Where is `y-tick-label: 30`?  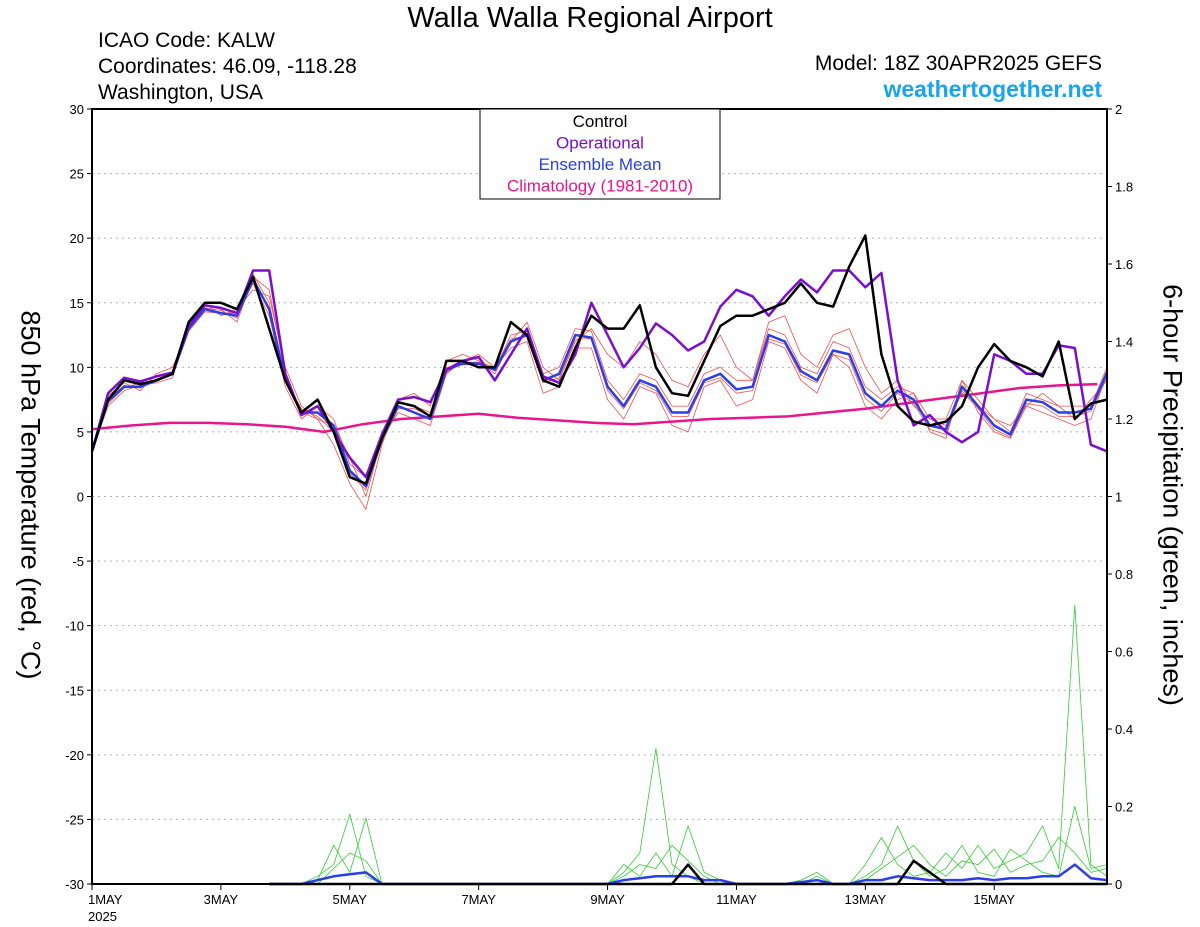 y-tick-label: 30 is located at coordinates (77, 109).